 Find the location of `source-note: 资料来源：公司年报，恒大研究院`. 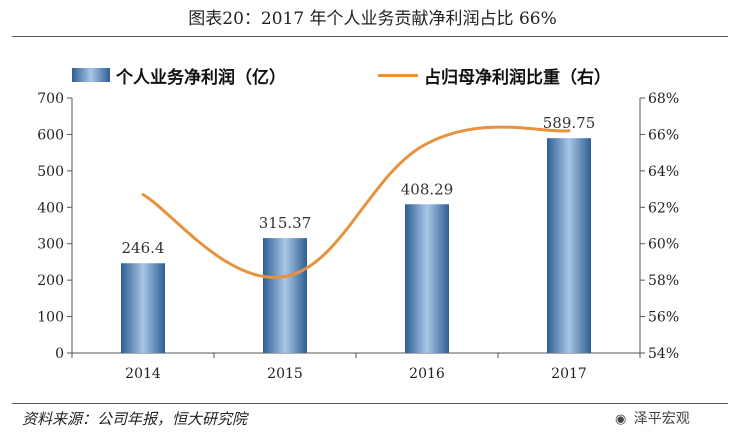

source-note: 资料来源：公司年报，恒大研究院 is located at coordinates (135, 419).